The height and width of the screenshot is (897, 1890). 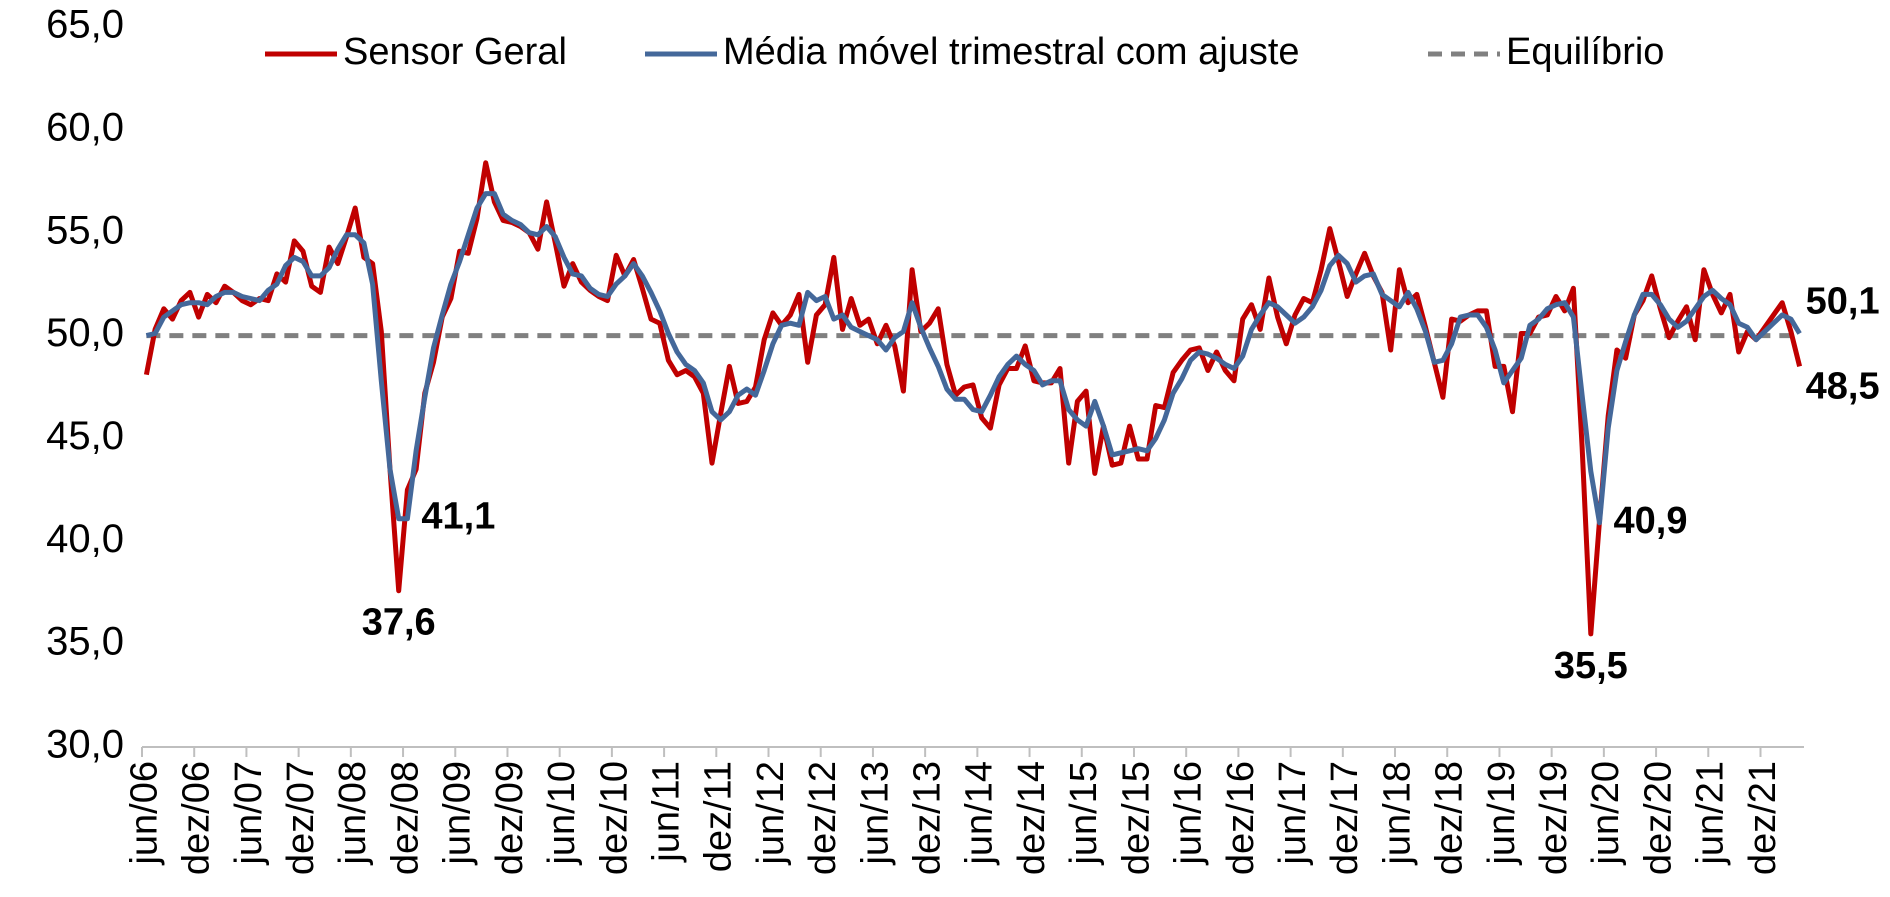 I want to click on x-tick-label: jun/09, so click(x=458, y=813).